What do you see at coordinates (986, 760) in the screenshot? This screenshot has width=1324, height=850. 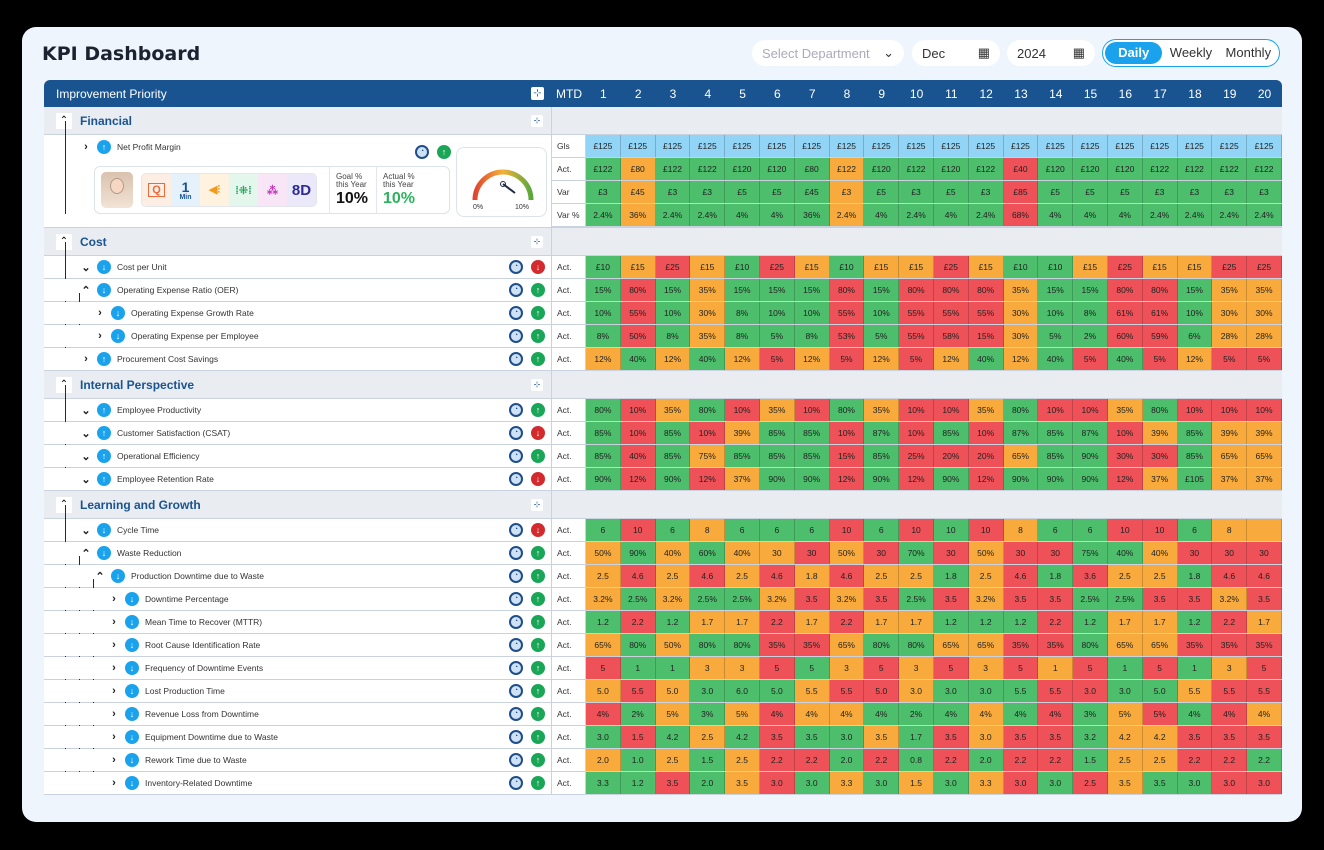 I see `value-cell: 2.0` at bounding box center [986, 760].